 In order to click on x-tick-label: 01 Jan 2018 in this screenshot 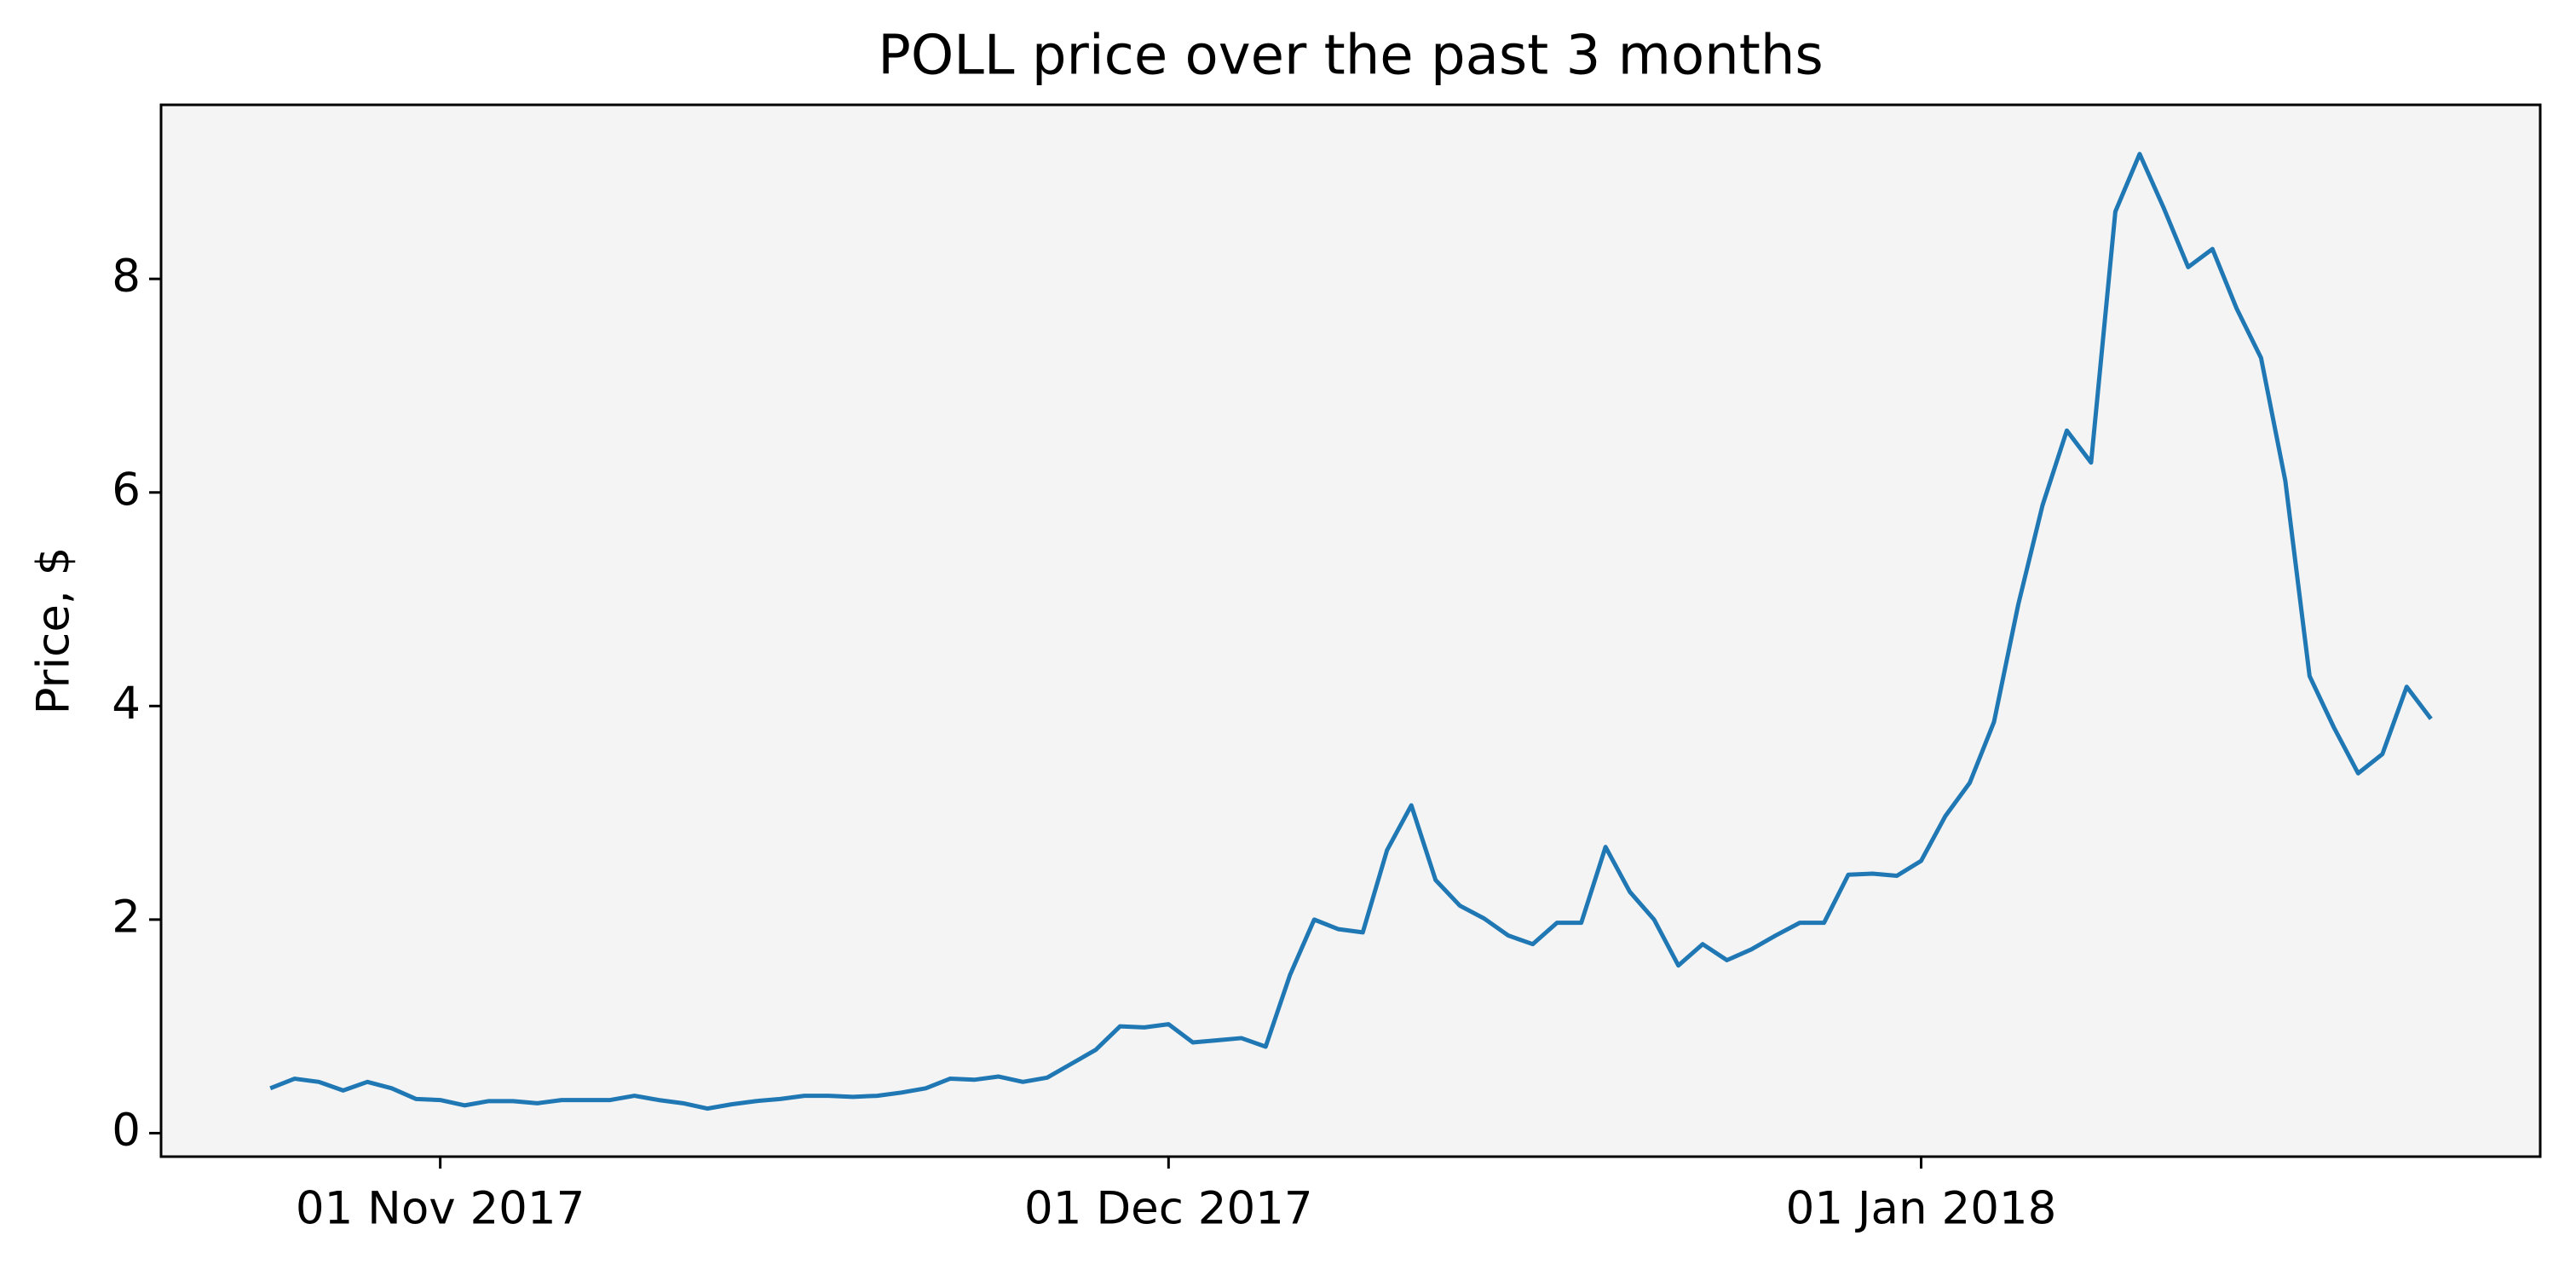, I will do `click(1921, 1209)`.